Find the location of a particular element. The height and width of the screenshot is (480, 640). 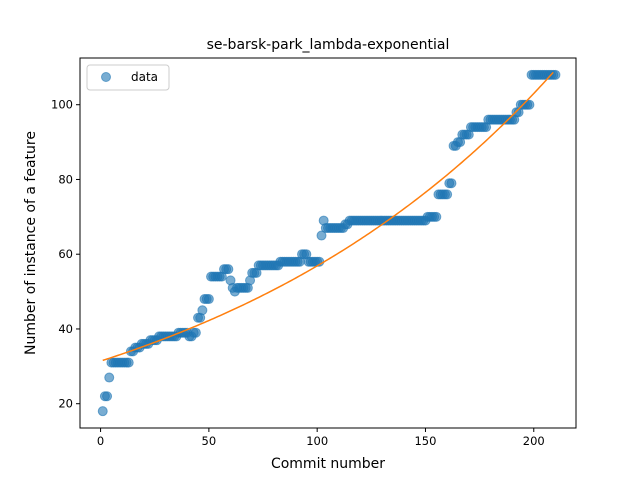

y-tick-label: 60 is located at coordinates (65, 254).